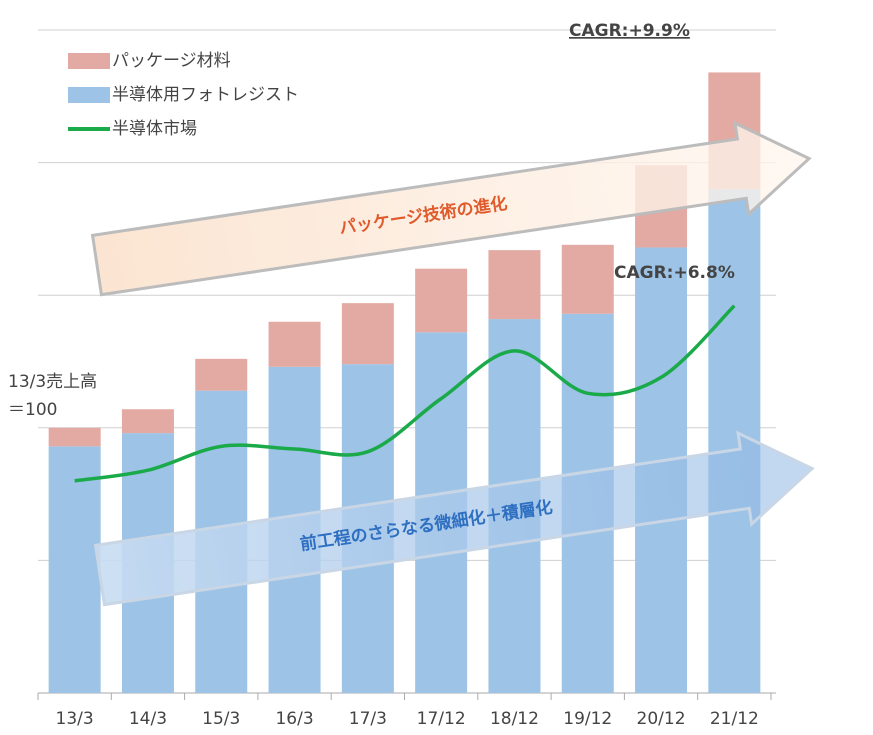 Image resolution: width=873 pixels, height=735 pixels. Describe the element at coordinates (734, 719) in the screenshot. I see `x-tick-label: 21/12` at that location.